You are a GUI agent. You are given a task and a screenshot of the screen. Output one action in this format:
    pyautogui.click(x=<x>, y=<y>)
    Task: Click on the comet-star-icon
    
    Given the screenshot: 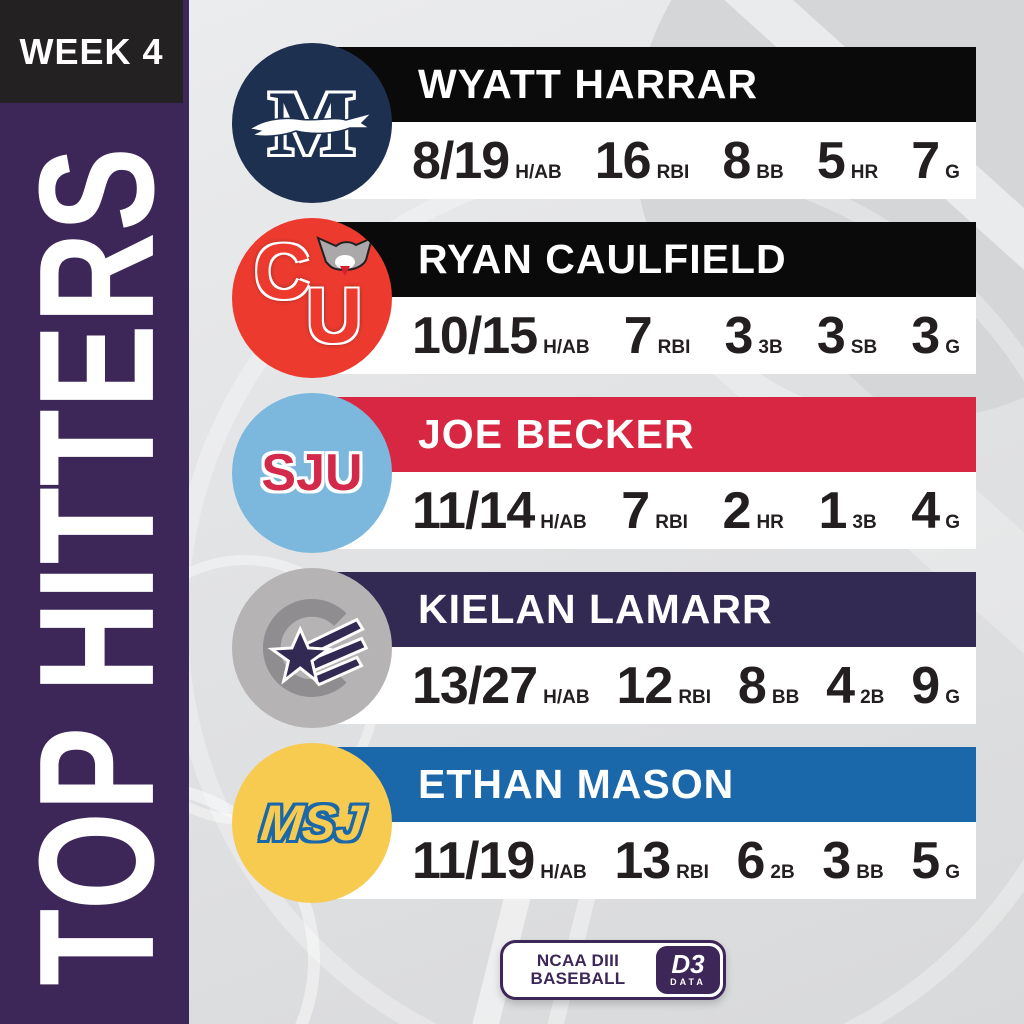 What is the action you would take?
    pyautogui.click(x=315, y=648)
    